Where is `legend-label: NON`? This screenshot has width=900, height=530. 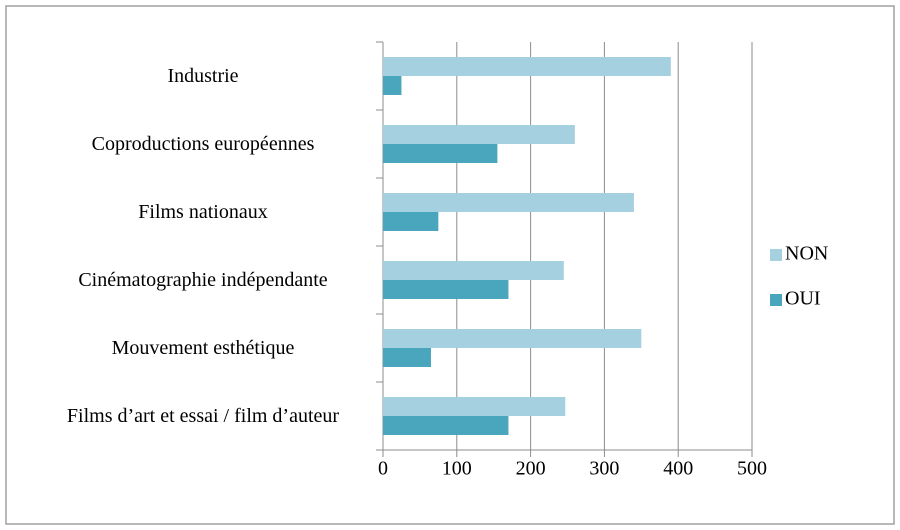 legend-label: NON is located at coordinates (806, 254).